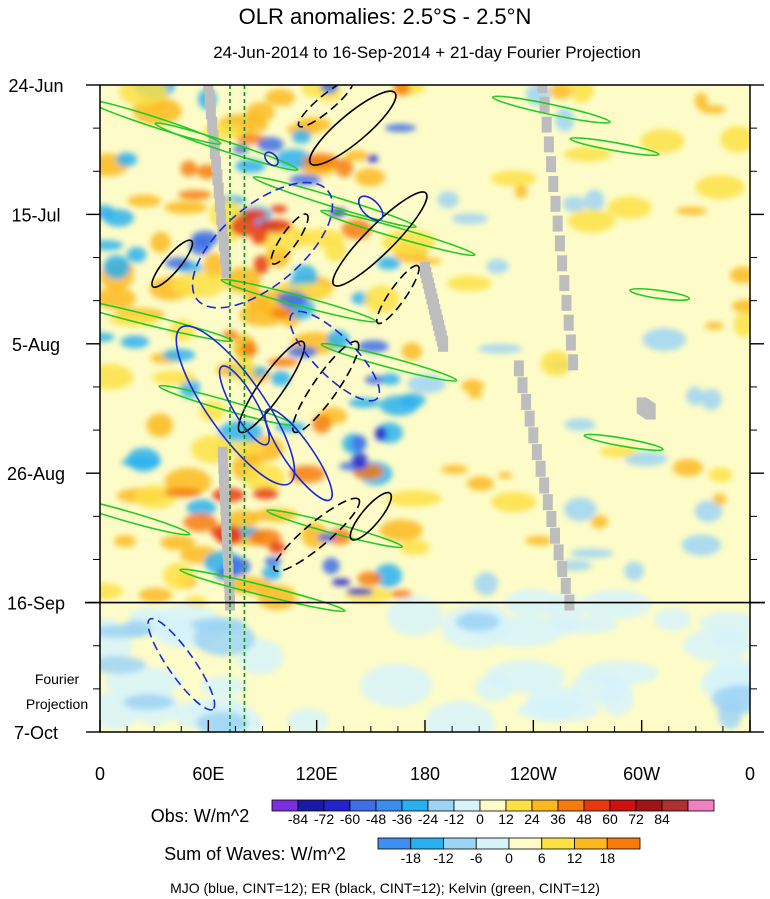  I want to click on chart-title: OLR anomalies: 2.5°S - 2.5°N, so click(385, 16).